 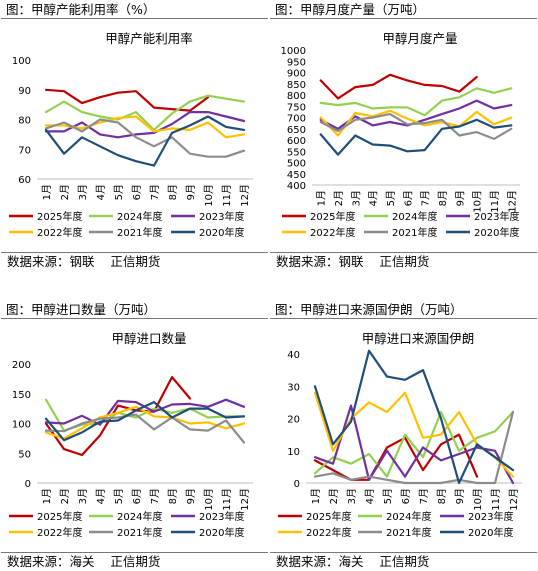 I want to click on panel-caption: 图：甲醇进口来源国伊朗（万吨）, so click(x=403, y=310).